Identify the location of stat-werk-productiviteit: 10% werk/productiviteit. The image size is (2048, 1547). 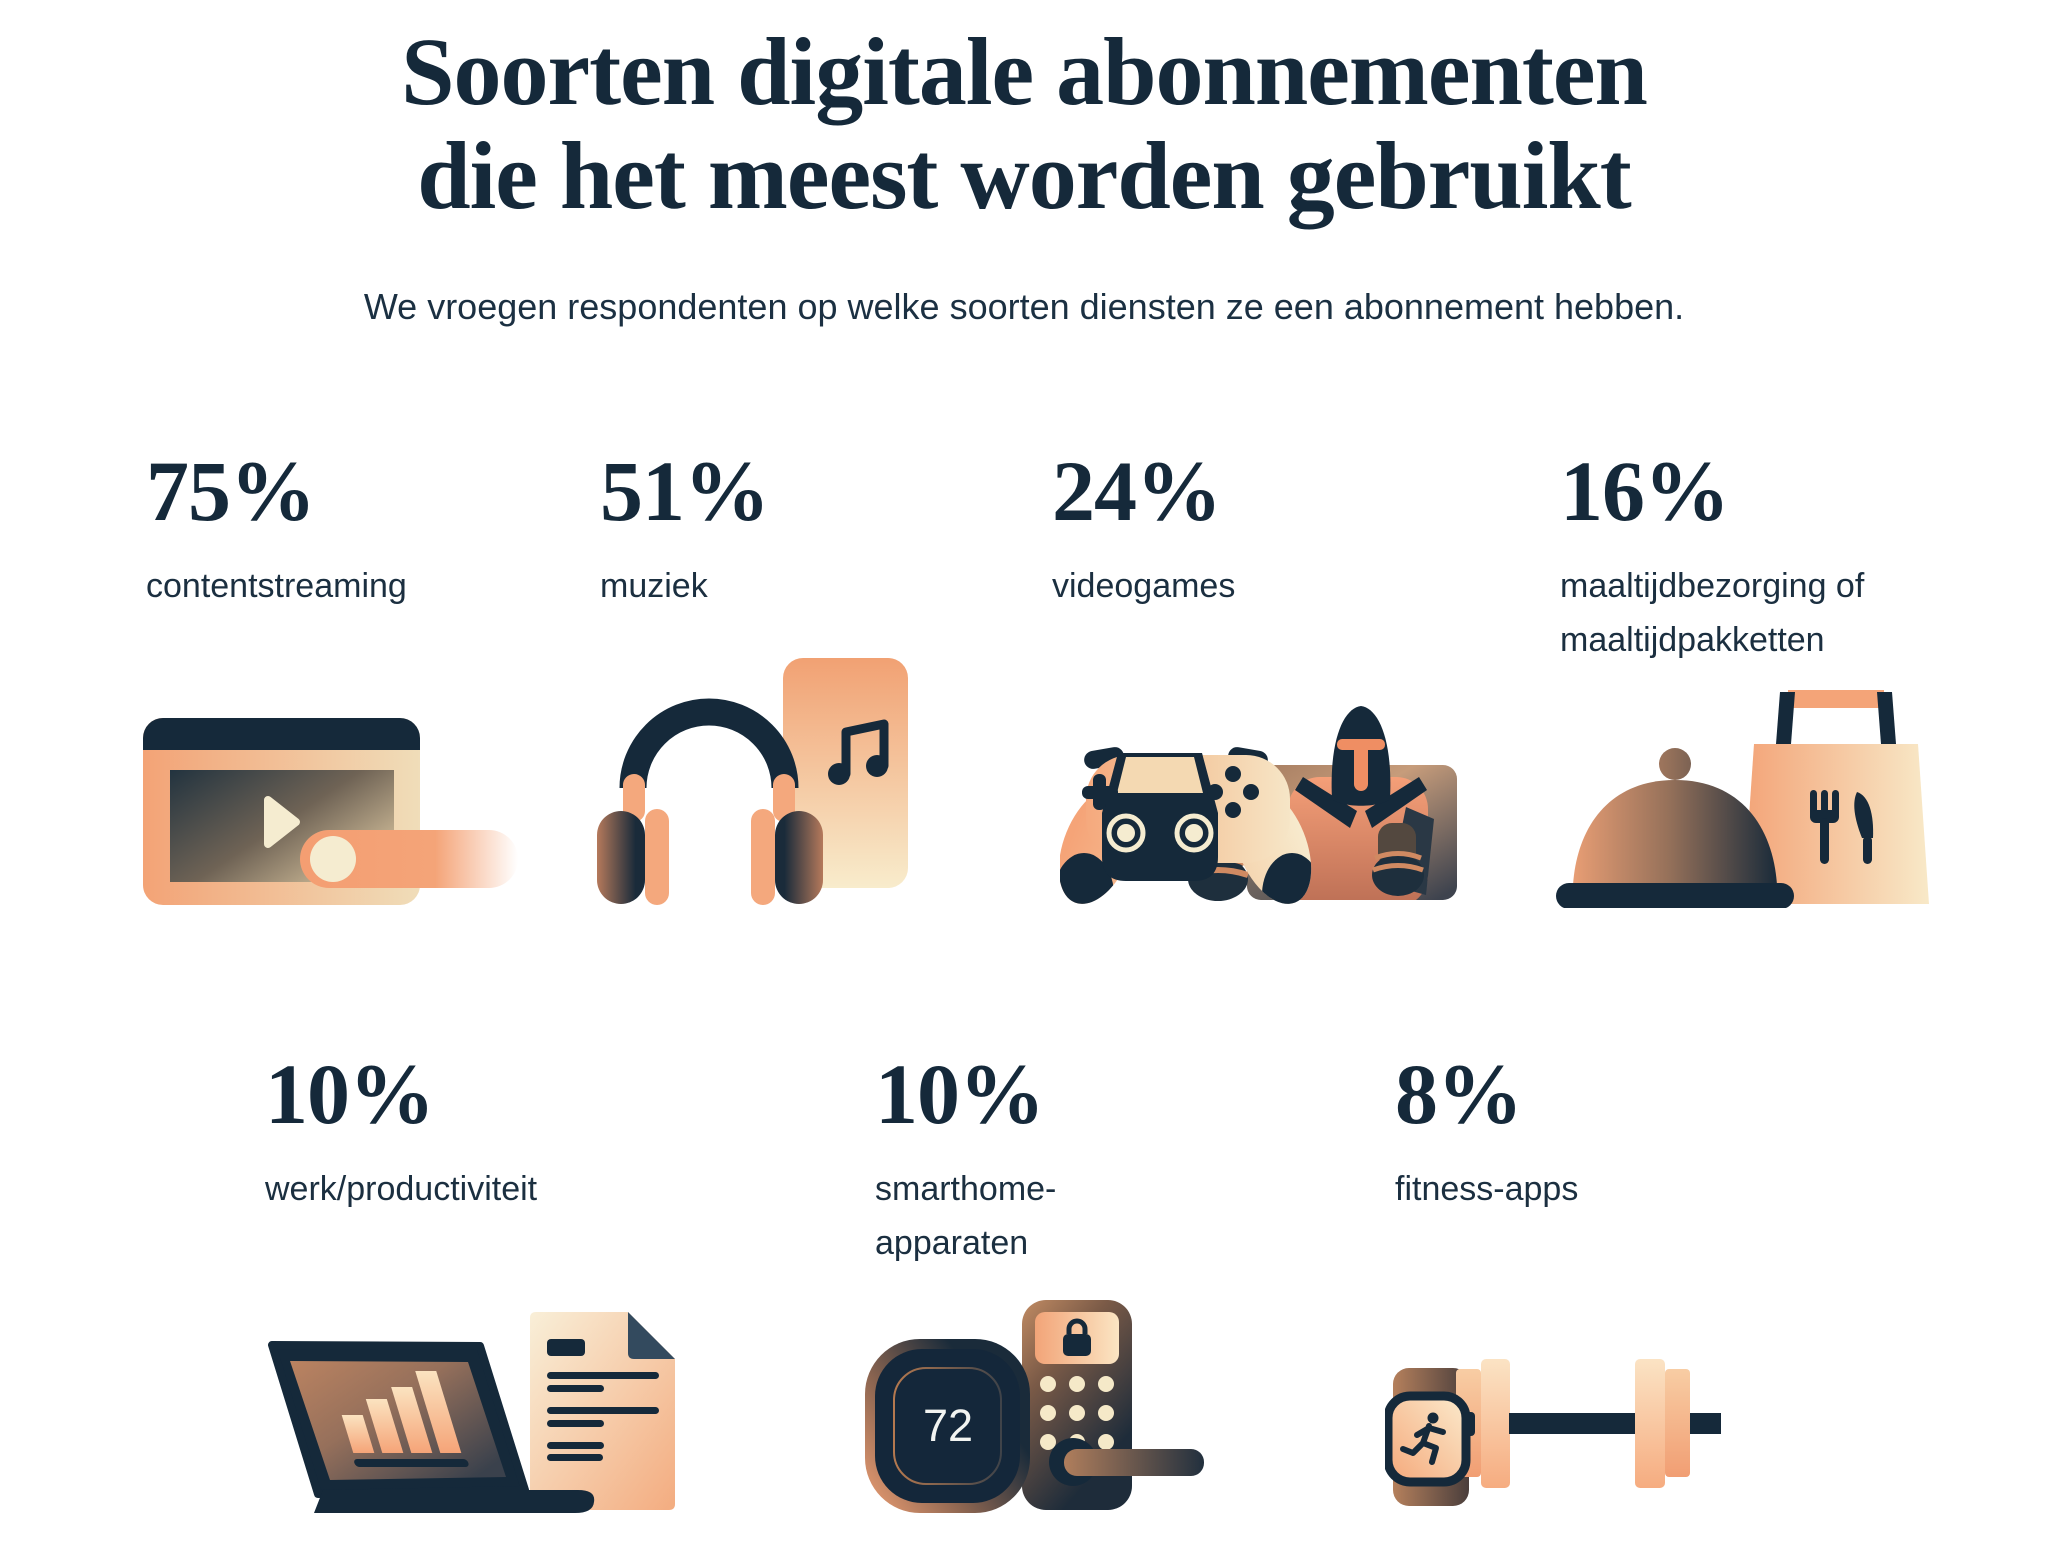
(475, 1134).